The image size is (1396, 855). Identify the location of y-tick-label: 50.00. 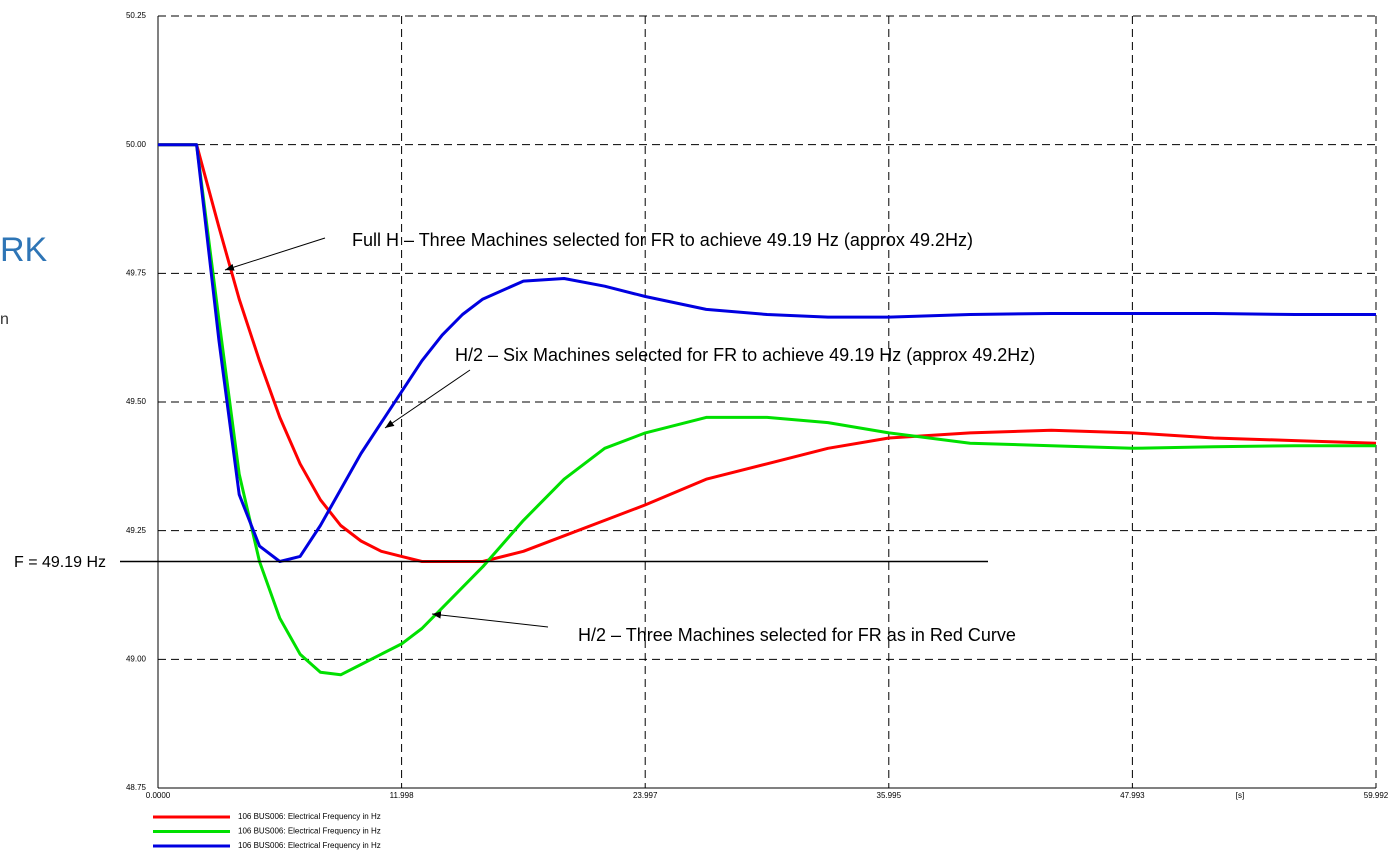
(136, 144).